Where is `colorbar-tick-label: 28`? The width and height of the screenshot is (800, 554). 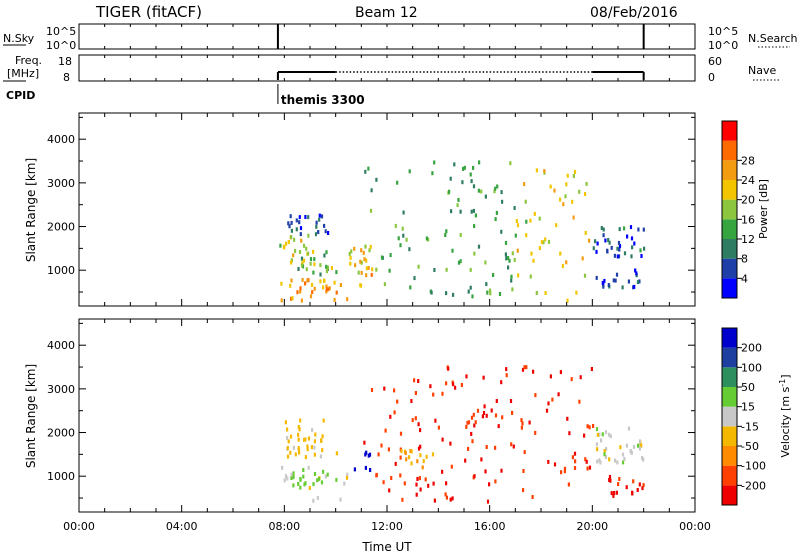
colorbar-tick-label: 28 is located at coordinates (748, 160).